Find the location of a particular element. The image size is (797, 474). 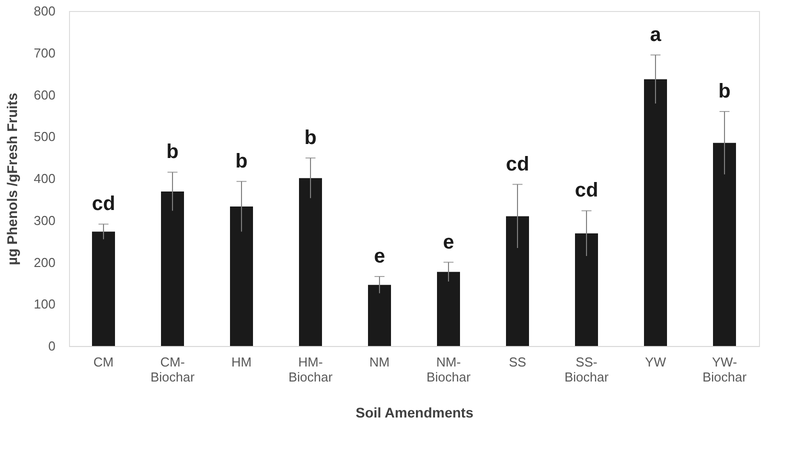

x-axis-title: Soil Amendments is located at coordinates (415, 412).